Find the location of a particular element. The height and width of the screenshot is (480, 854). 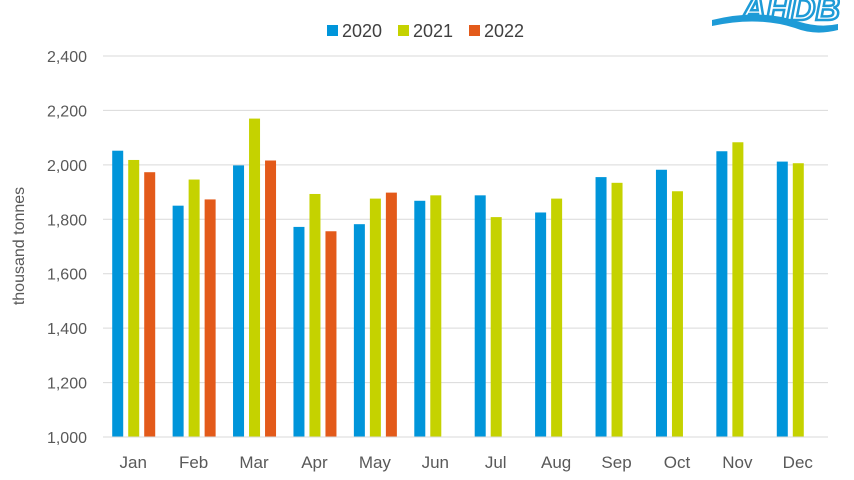

bar-2021-may is located at coordinates (375, 317).